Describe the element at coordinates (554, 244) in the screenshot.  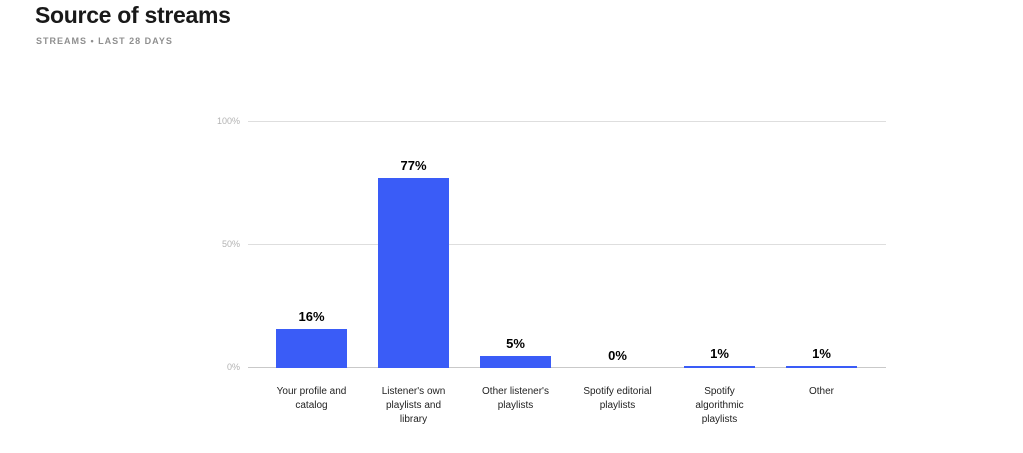
I see `gridline-50: 50%` at that location.